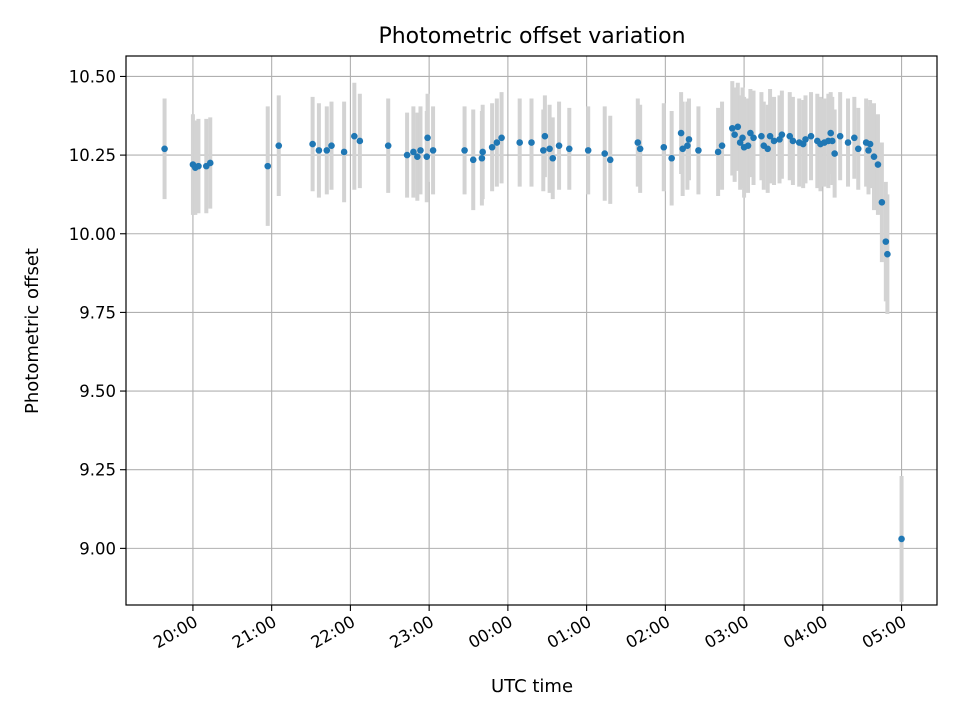 Image resolution: width=960 pixels, height=720 pixels. Describe the element at coordinates (32, 331) in the screenshot. I see `y-axis-label: Photometric offset` at that location.